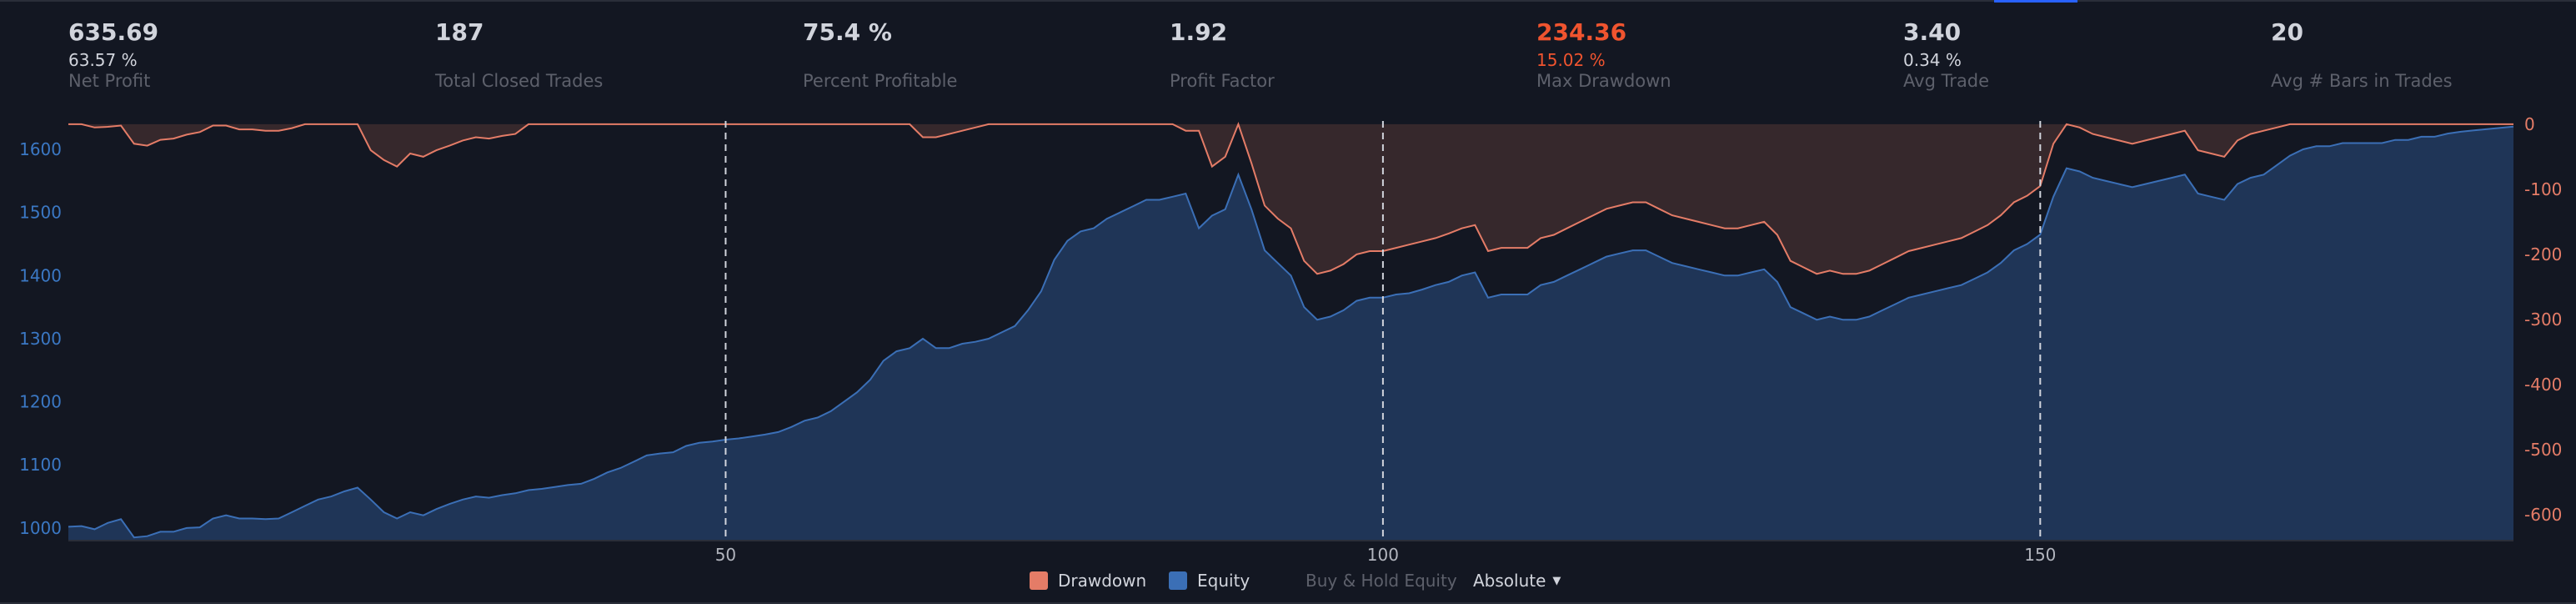 Image resolution: width=2576 pixels, height=604 pixels. Describe the element at coordinates (2543, 254) in the screenshot. I see `y-right-tick-label: -200` at that location.